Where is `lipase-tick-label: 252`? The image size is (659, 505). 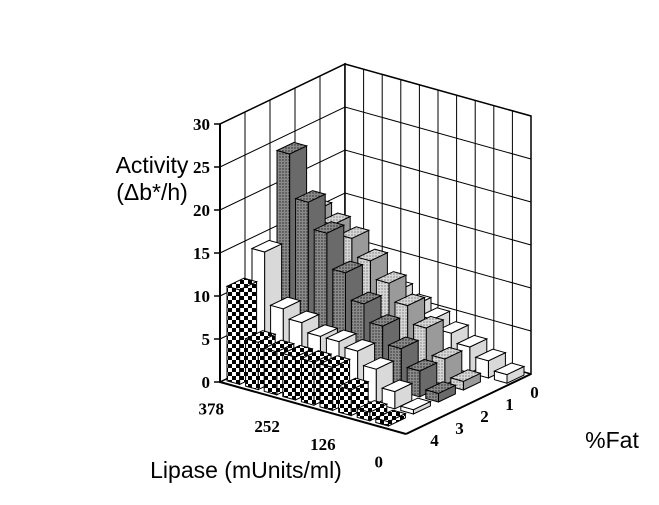
lipase-tick-label: 252 is located at coordinates (267, 426).